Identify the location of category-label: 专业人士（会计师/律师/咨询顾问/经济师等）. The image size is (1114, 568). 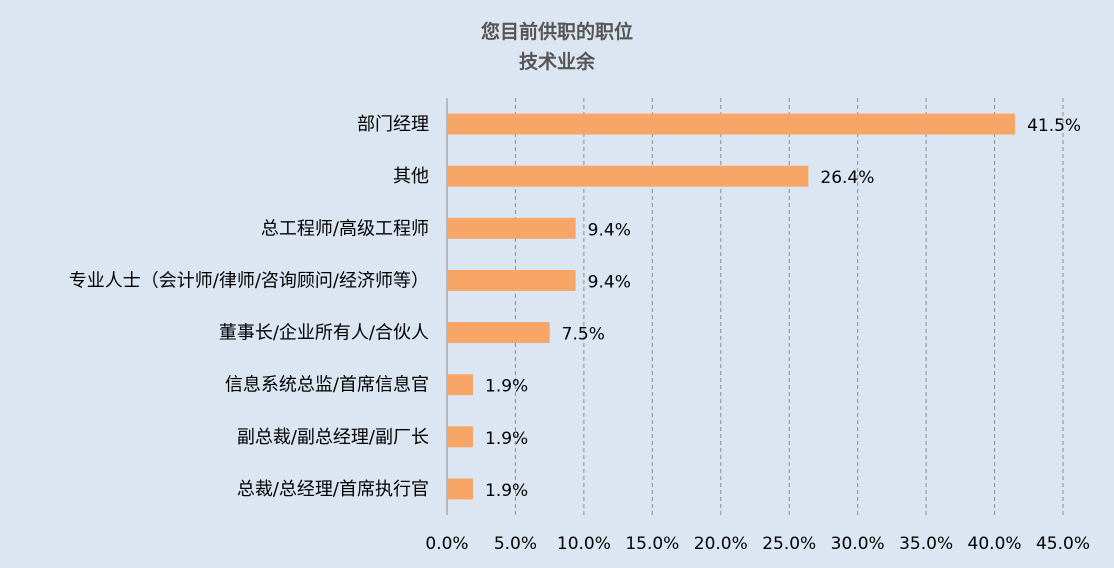
(249, 280).